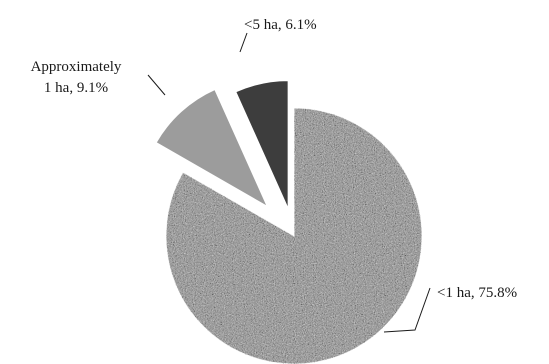  I want to click on slice-label-3: <5 ha, 6.1%, so click(280, 25).